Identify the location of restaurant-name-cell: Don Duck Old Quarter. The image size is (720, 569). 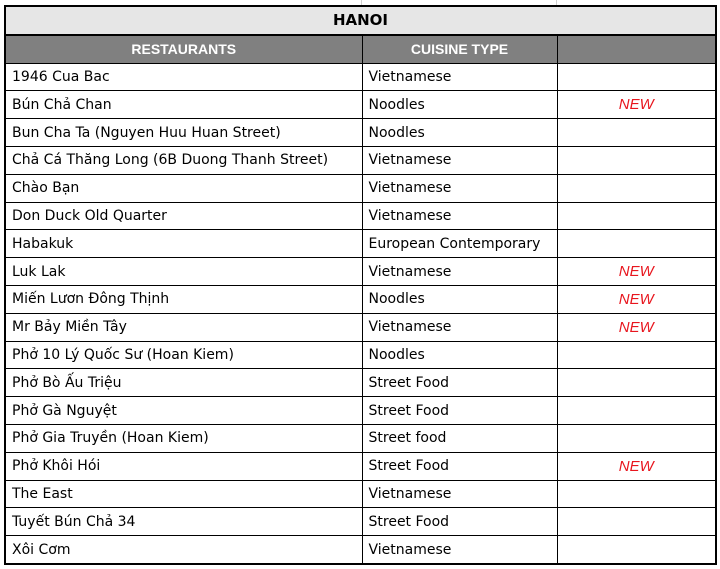
(183, 216).